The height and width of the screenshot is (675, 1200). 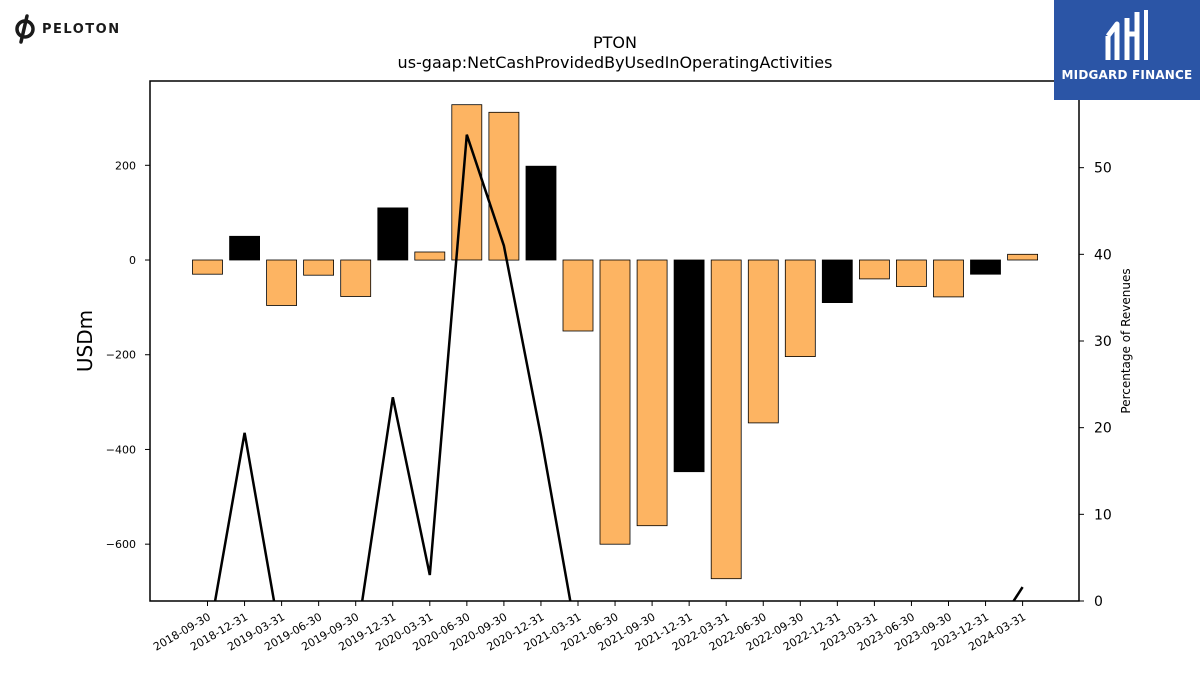 What do you see at coordinates (81, 29) in the screenshot?
I see `peloton-wordmark: PELOTON` at bounding box center [81, 29].